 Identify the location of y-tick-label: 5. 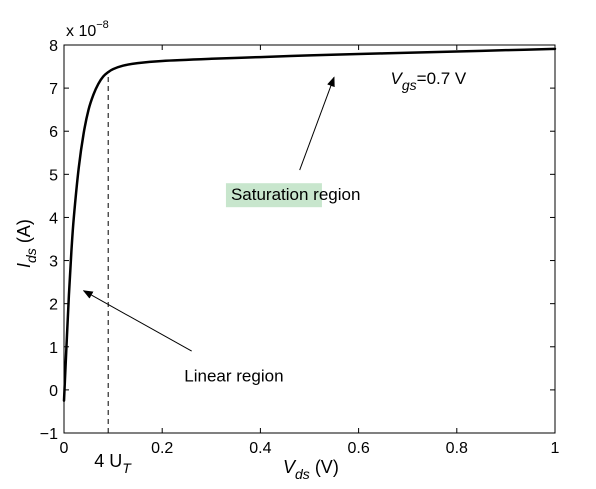
(53, 175).